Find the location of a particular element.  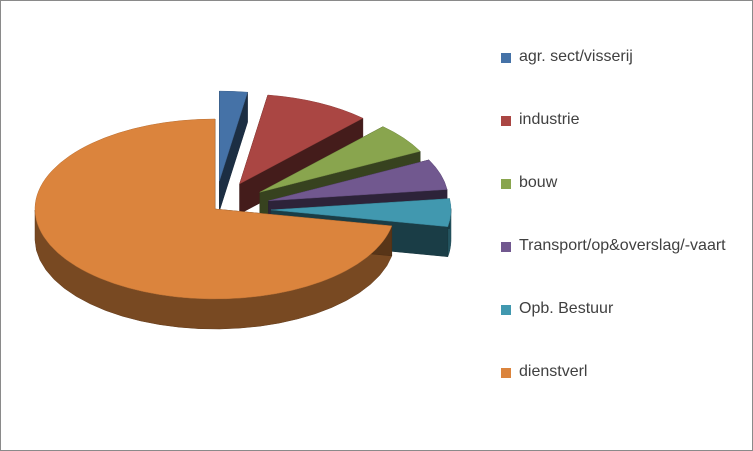

legend-item: agr. sect/visserij is located at coordinates (620, 57).